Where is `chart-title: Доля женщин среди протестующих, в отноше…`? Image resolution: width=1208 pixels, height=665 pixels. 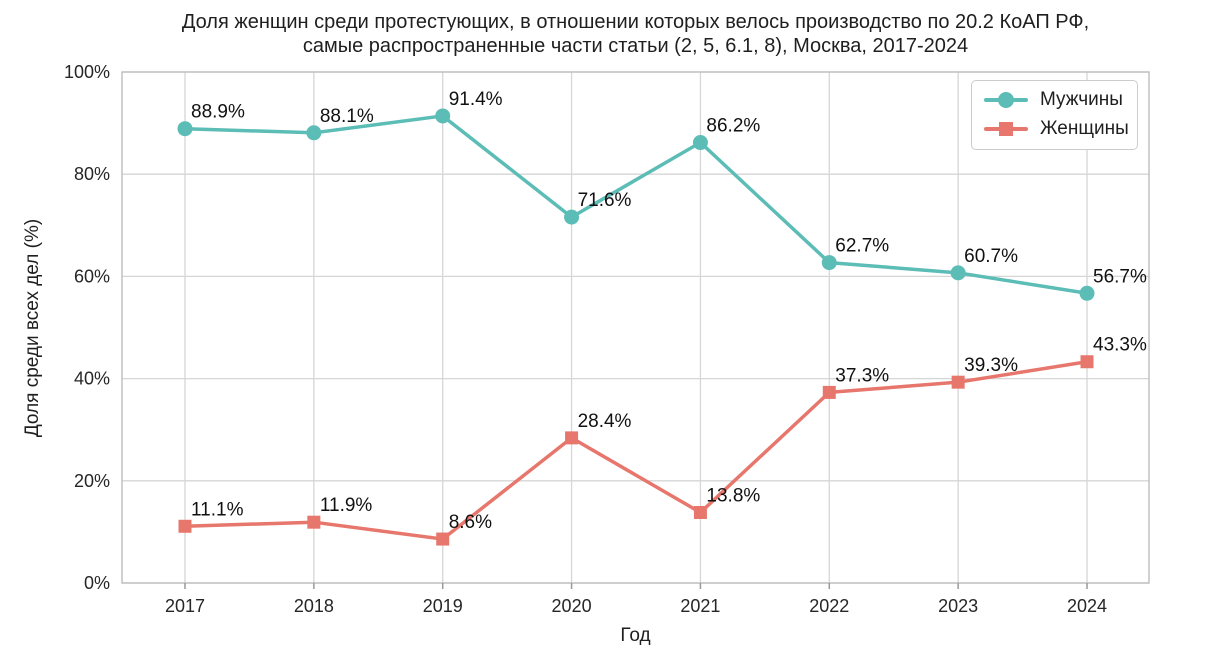
chart-title: Доля женщин среди протестующих, в отноше… is located at coordinates (635, 34).